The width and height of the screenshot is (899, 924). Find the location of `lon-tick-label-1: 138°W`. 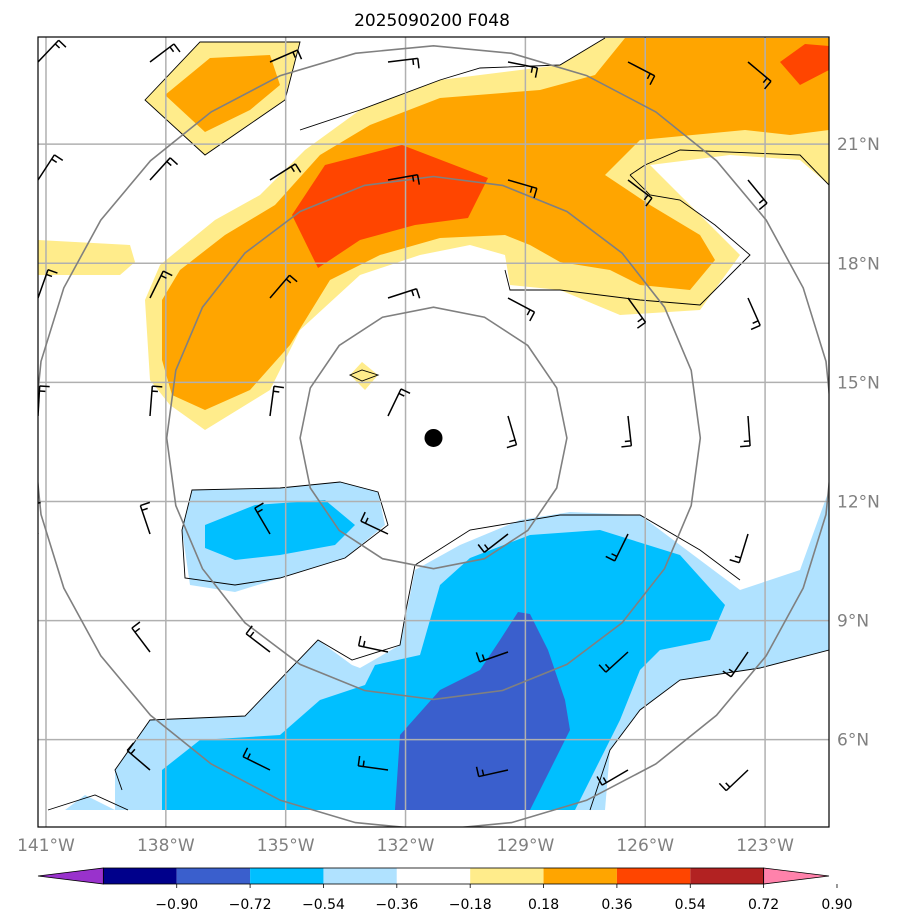

lon-tick-label-1: 138°W is located at coordinates (166, 846).